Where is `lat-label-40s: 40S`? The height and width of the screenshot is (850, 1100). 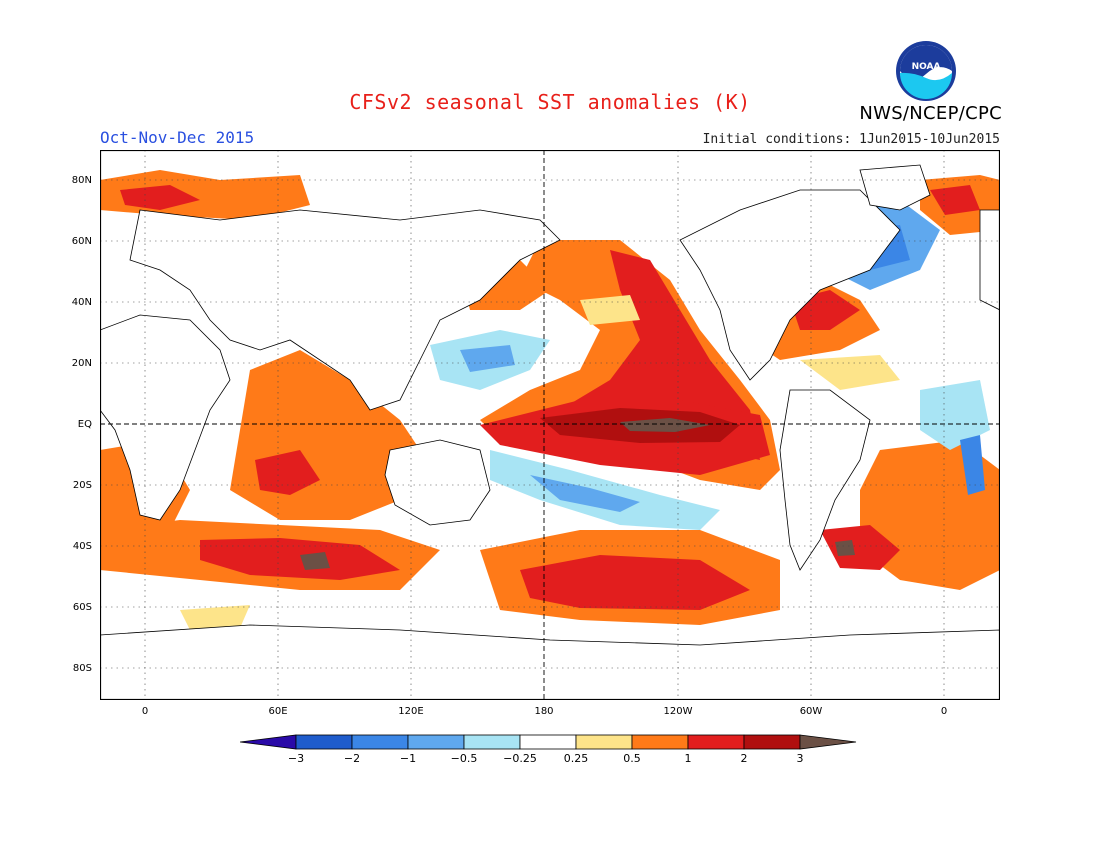 lat-label-40s: 40S is located at coordinates (82, 546).